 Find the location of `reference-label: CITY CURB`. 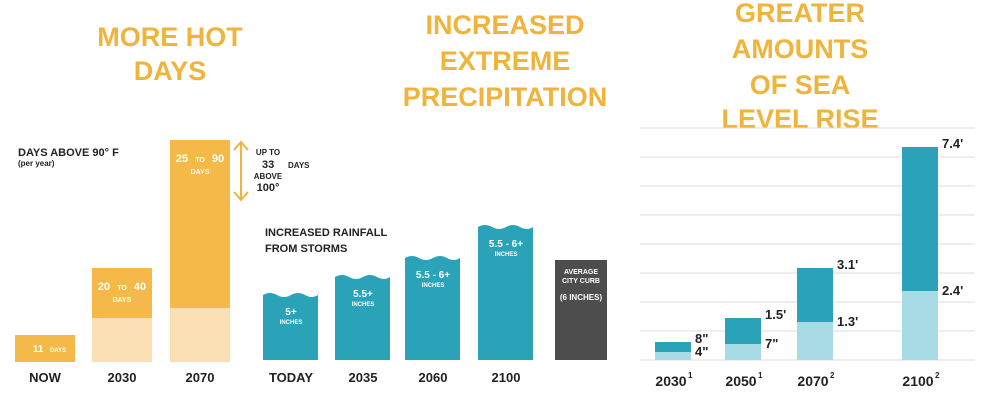

reference-label: CITY CURB is located at coordinates (581, 281).